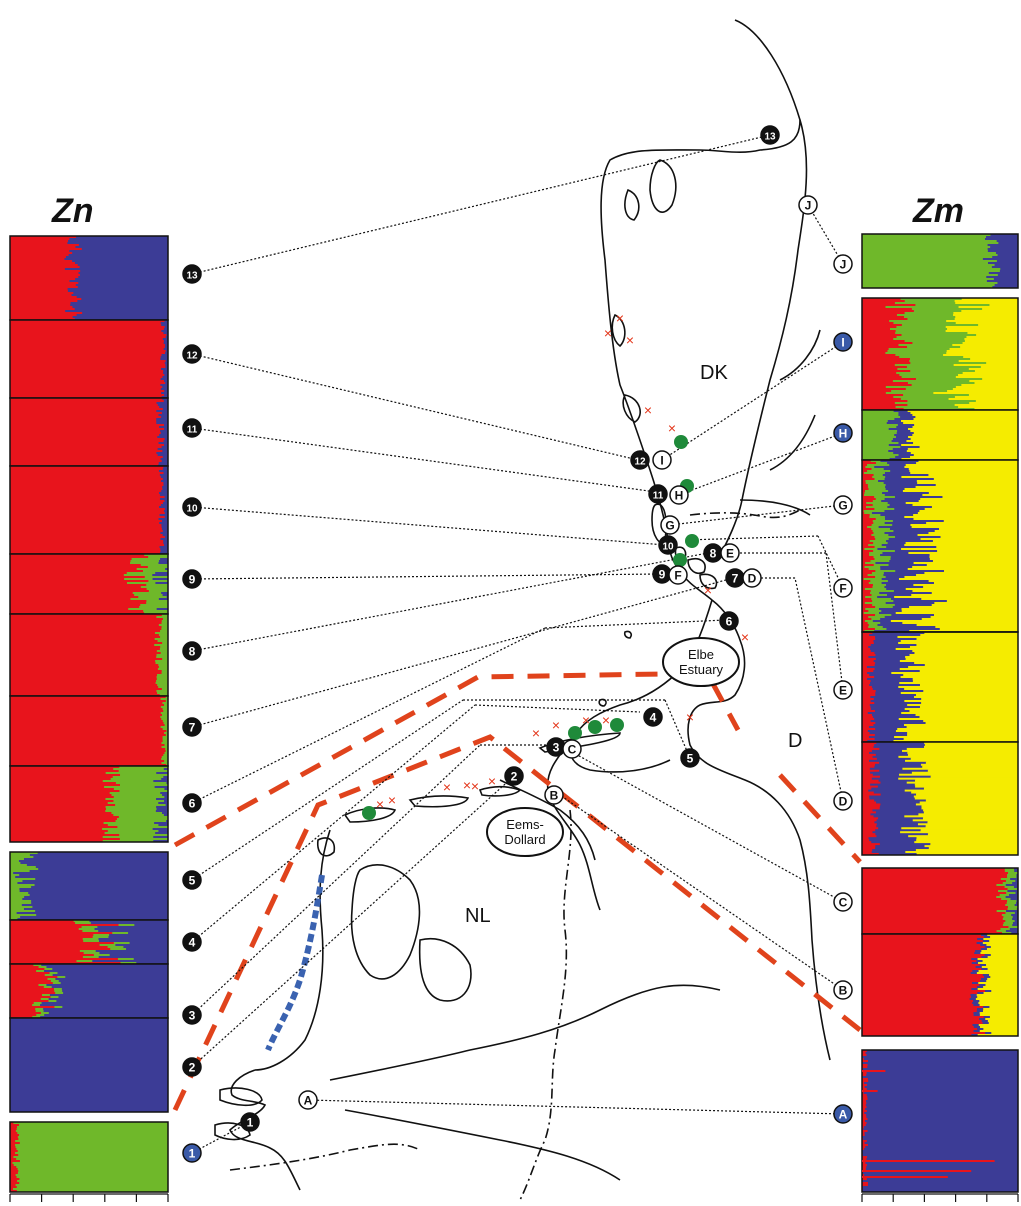 This screenshot has height=1206, width=1021. I want to click on map-site-8-text: 8, so click(713, 554).